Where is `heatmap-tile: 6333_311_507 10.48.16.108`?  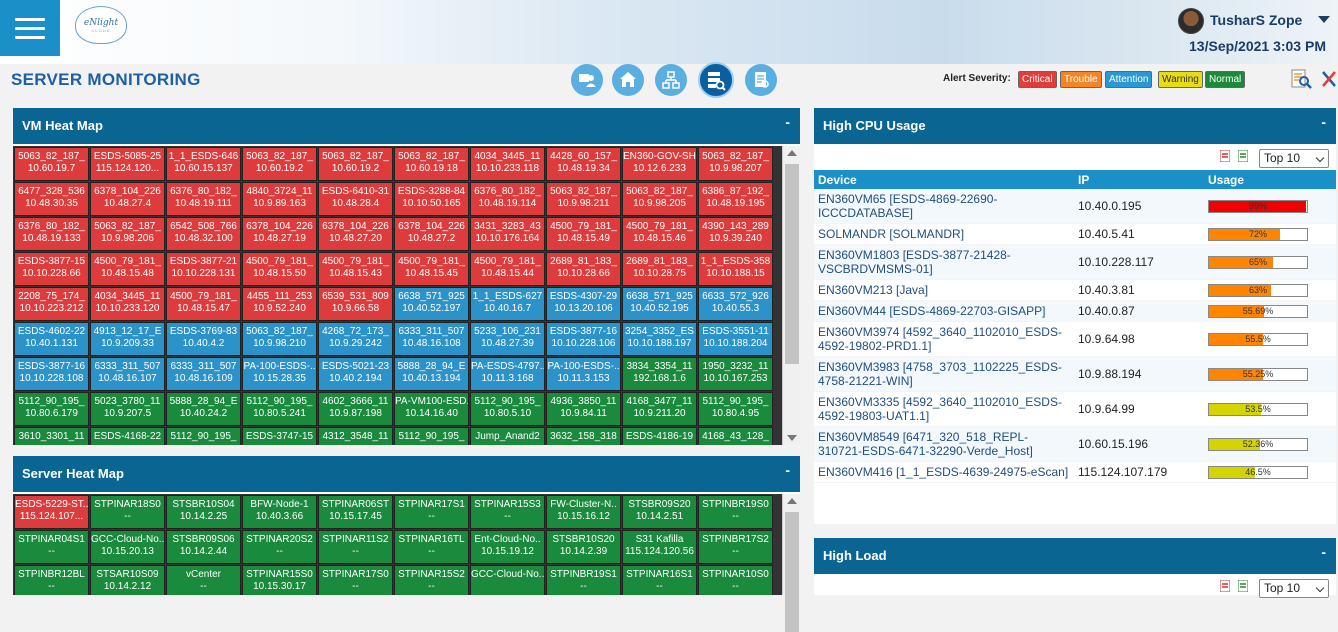
heatmap-tile: 6333_311_507 10.48.16.108 is located at coordinates (431, 339).